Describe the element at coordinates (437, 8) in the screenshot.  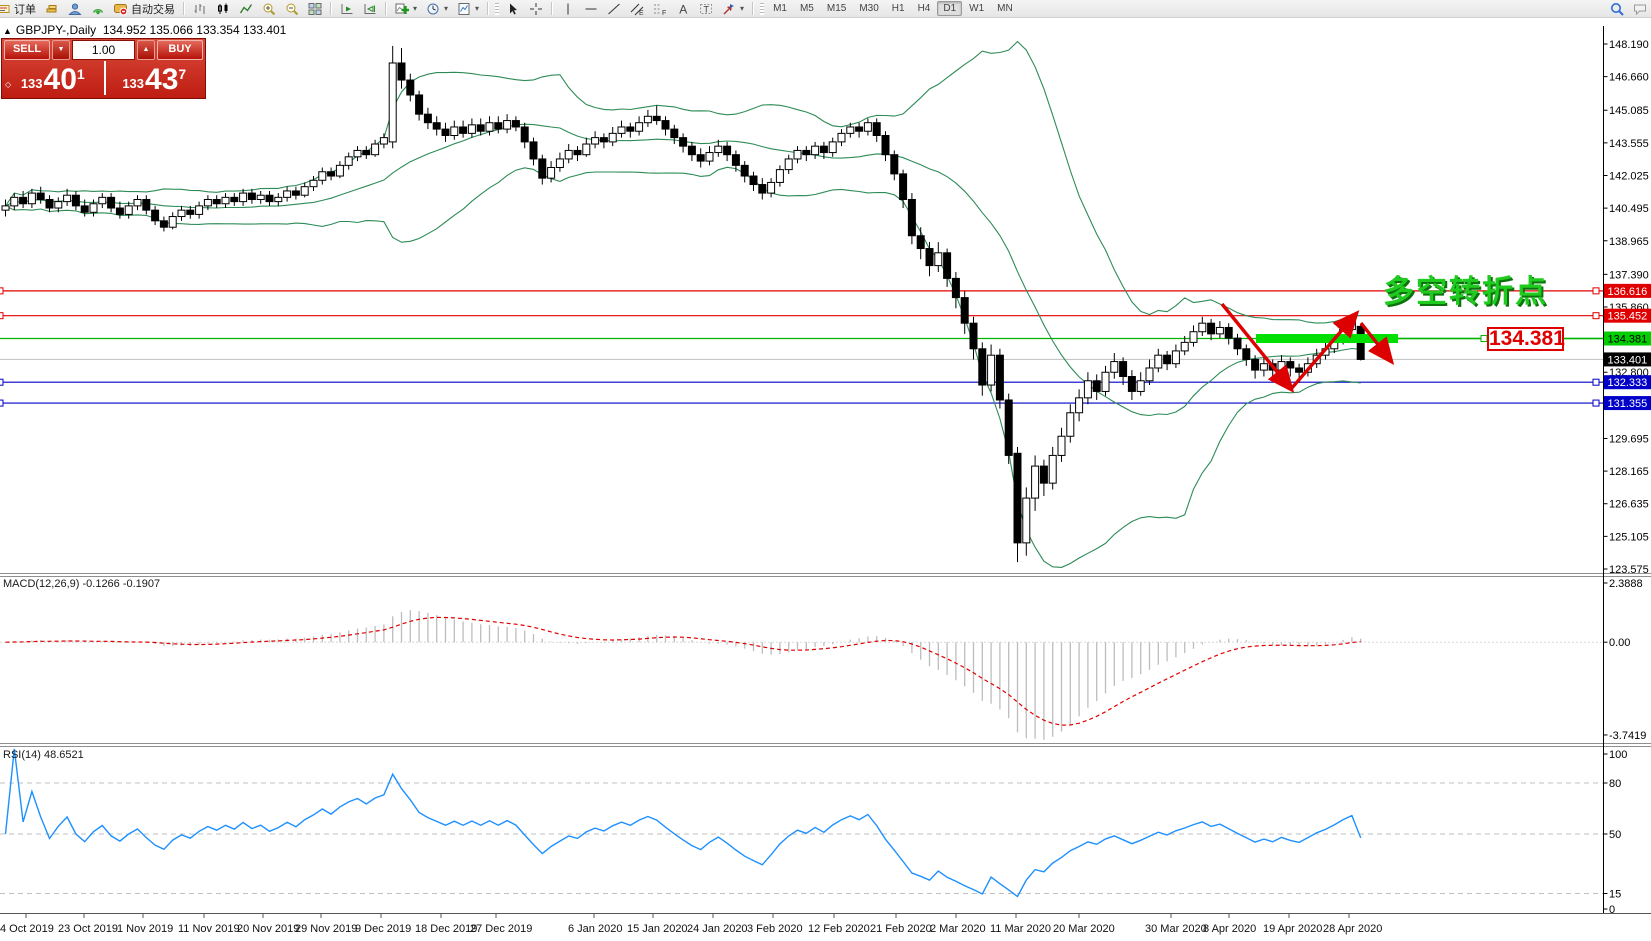
I see `periods-icon: ▾` at that location.